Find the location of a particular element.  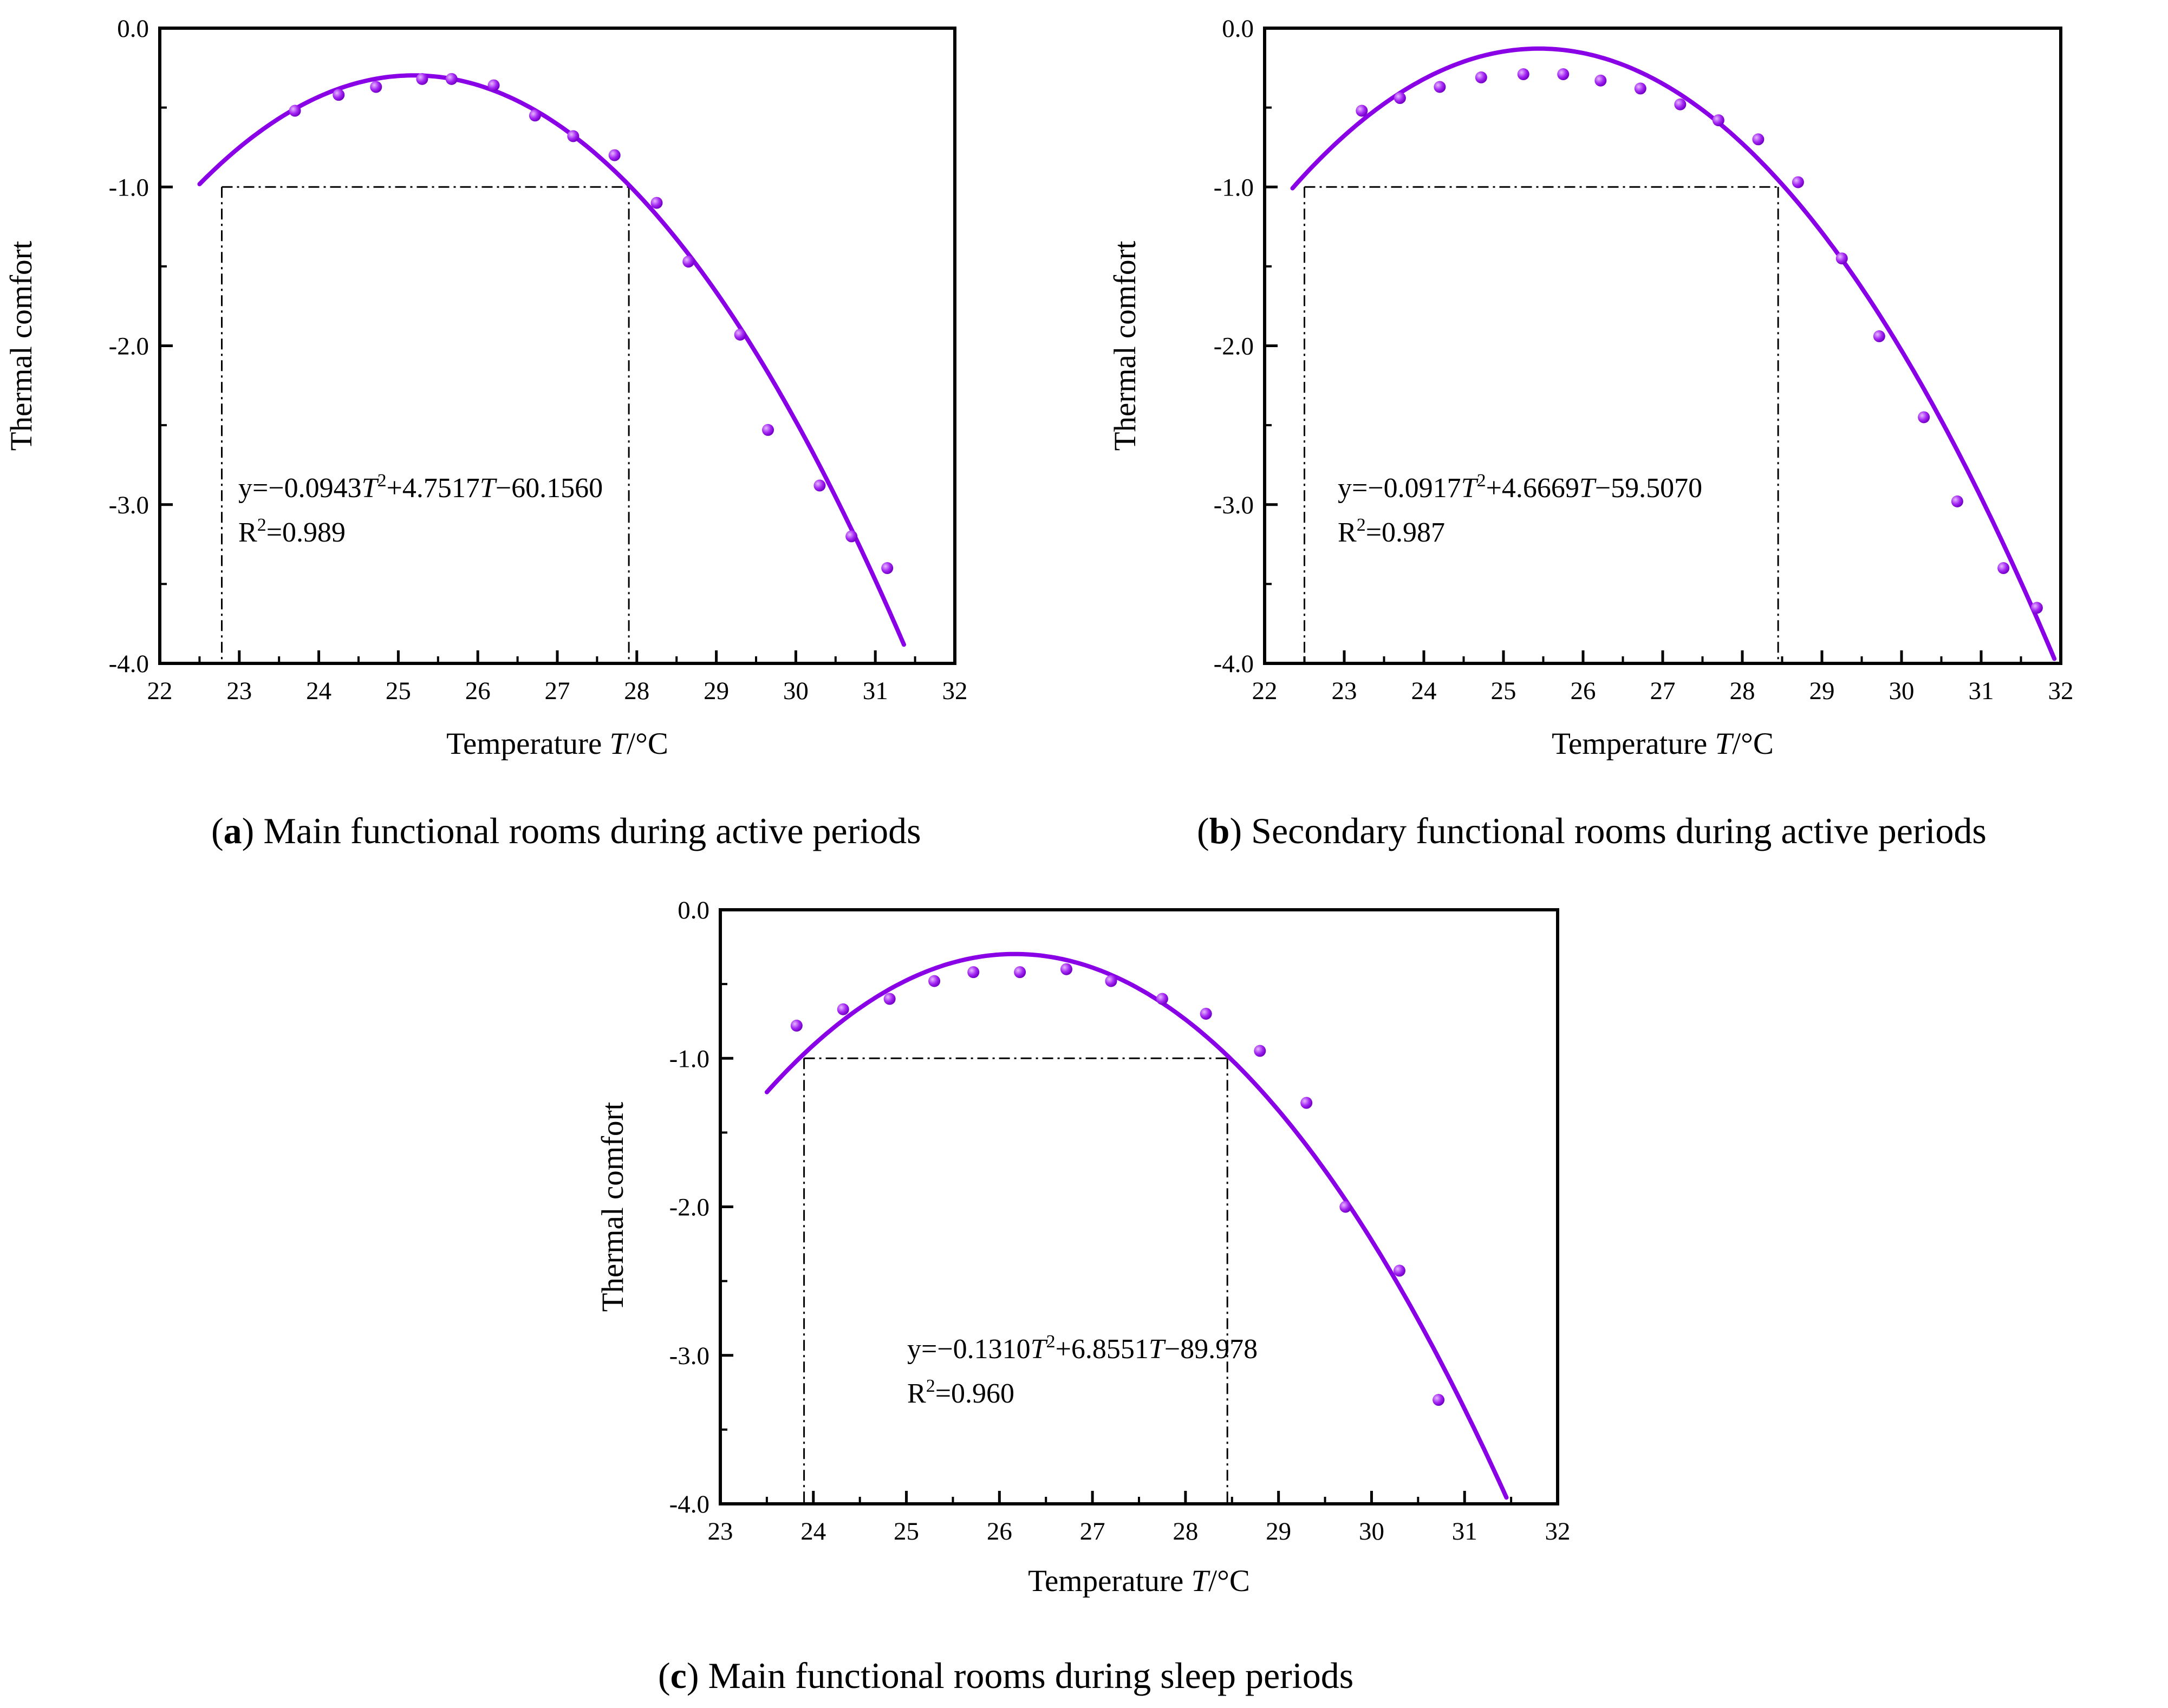

y-tick-label-c: -2.0 is located at coordinates (689, 1208).